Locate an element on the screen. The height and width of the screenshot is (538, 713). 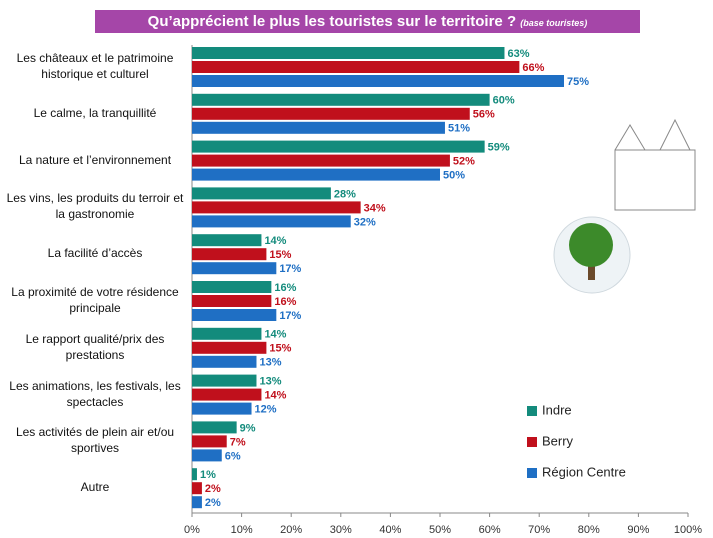
x-tick-label: 100% is located at coordinates (688, 530).